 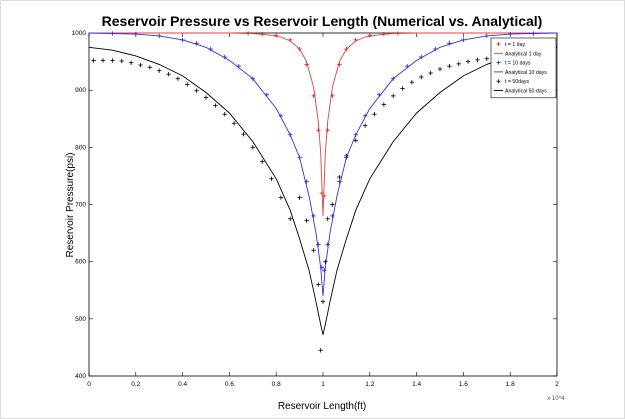 I want to click on x-axis-exponent: x 10^4, so click(x=556, y=399).